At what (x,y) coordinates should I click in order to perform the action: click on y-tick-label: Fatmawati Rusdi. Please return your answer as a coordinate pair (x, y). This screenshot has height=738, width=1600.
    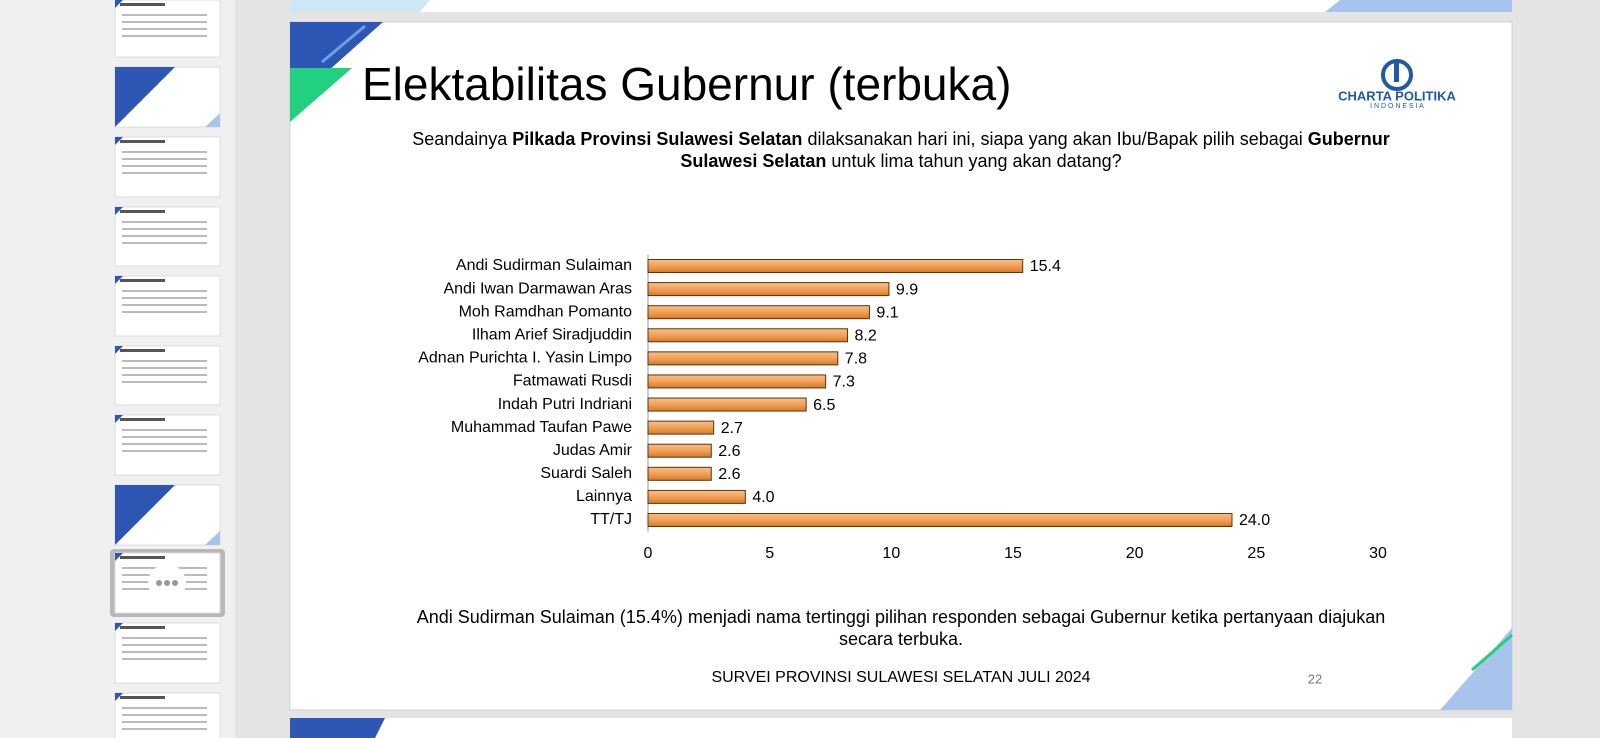
    Looking at the image, I should click on (572, 381).